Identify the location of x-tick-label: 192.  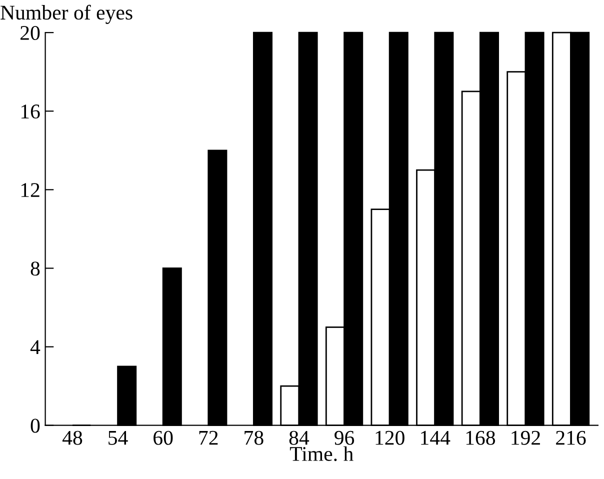
(526, 437).